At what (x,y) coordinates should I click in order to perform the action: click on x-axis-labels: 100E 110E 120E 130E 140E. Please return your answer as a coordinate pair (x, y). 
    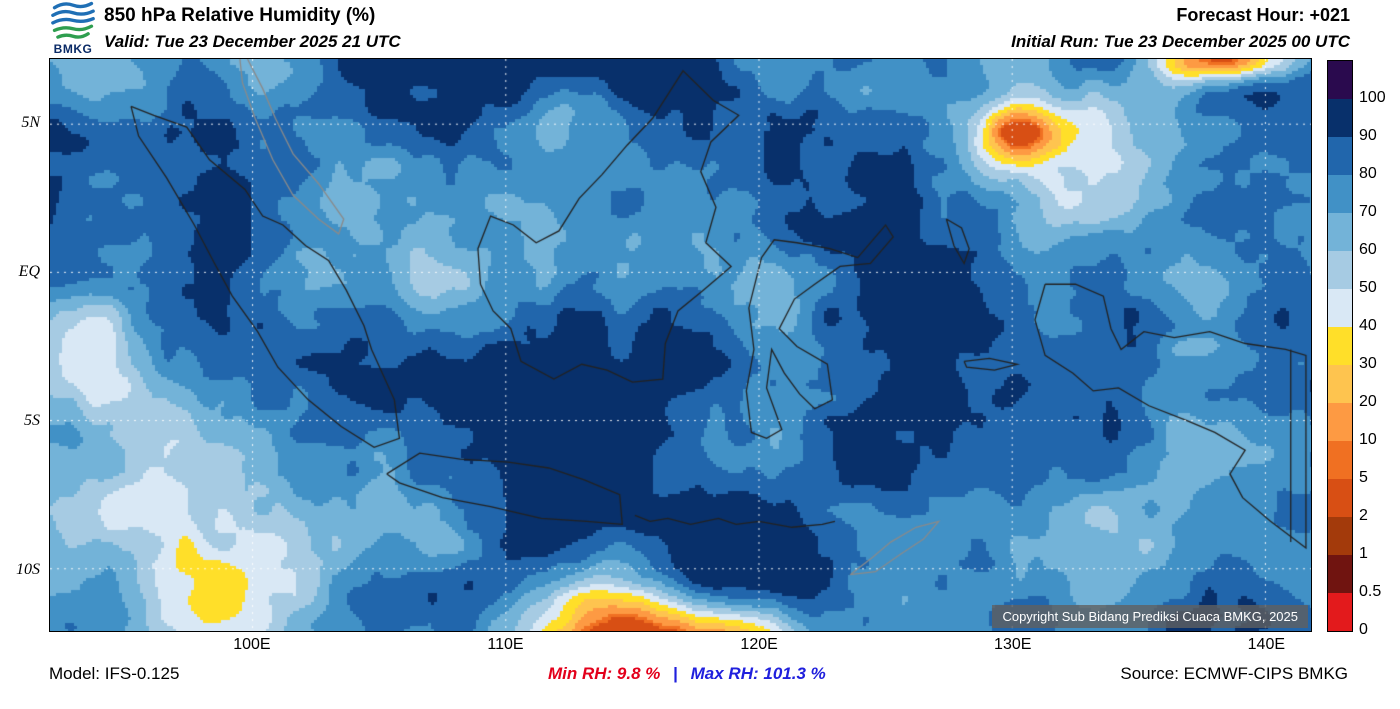
    Looking at the image, I should click on (680, 647).